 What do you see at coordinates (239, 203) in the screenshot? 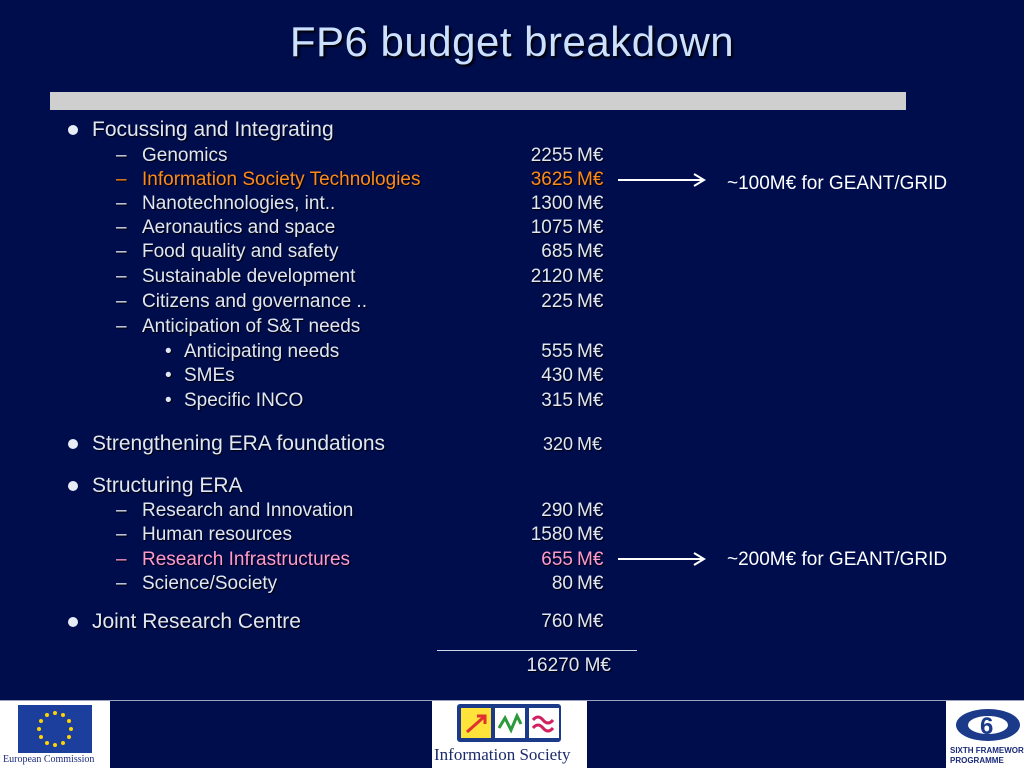
I see `item-label: Nanotechnologies, int..` at bounding box center [239, 203].